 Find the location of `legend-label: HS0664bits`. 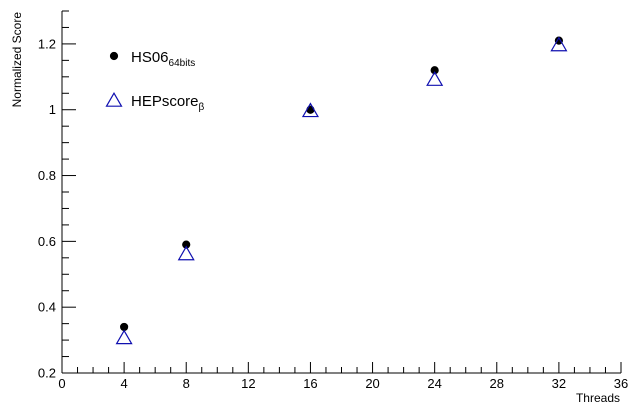

legend-label: HS0664bits is located at coordinates (163, 59).